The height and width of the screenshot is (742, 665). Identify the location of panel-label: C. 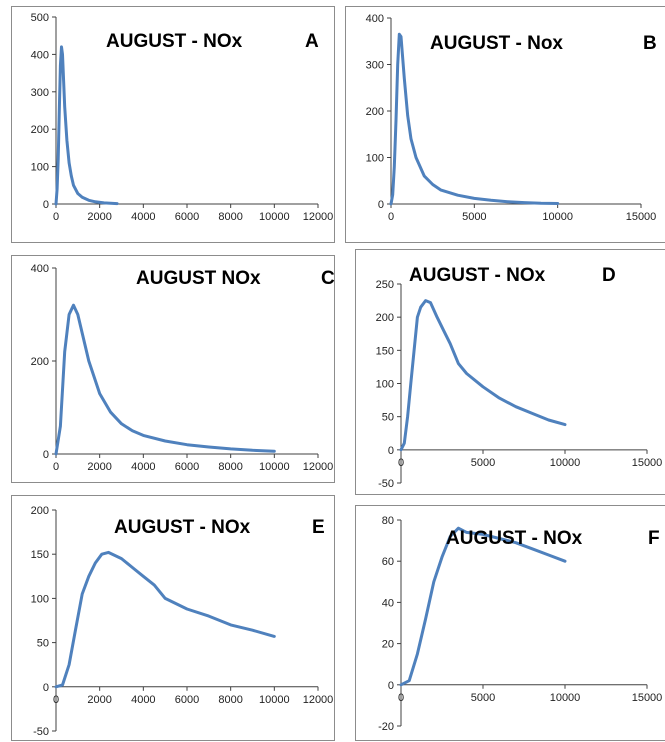
(328, 278).